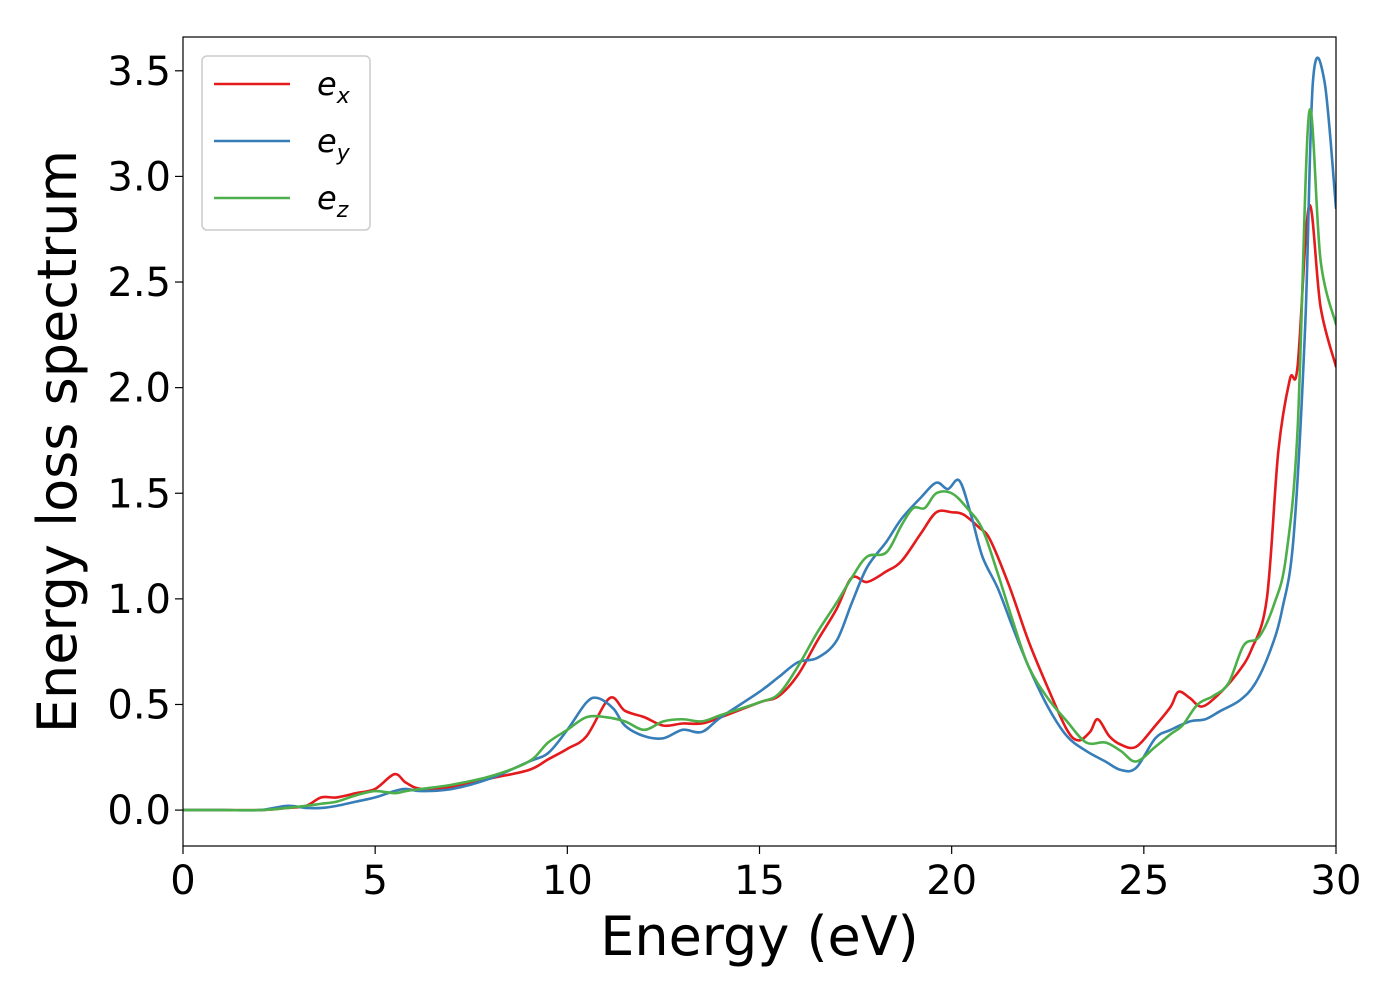 The width and height of the screenshot is (1400, 1000). Describe the element at coordinates (759, 881) in the screenshot. I see `x-tick-label: 15` at that location.